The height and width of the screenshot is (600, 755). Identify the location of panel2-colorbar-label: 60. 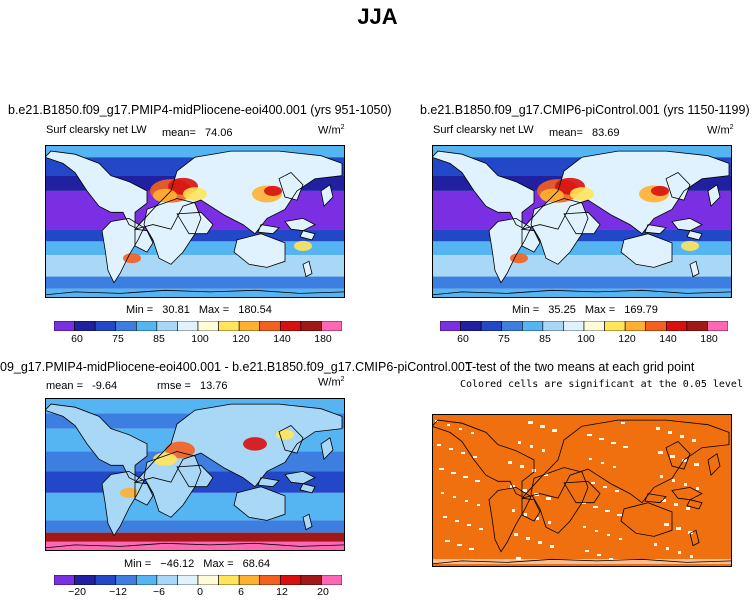
(463, 339).